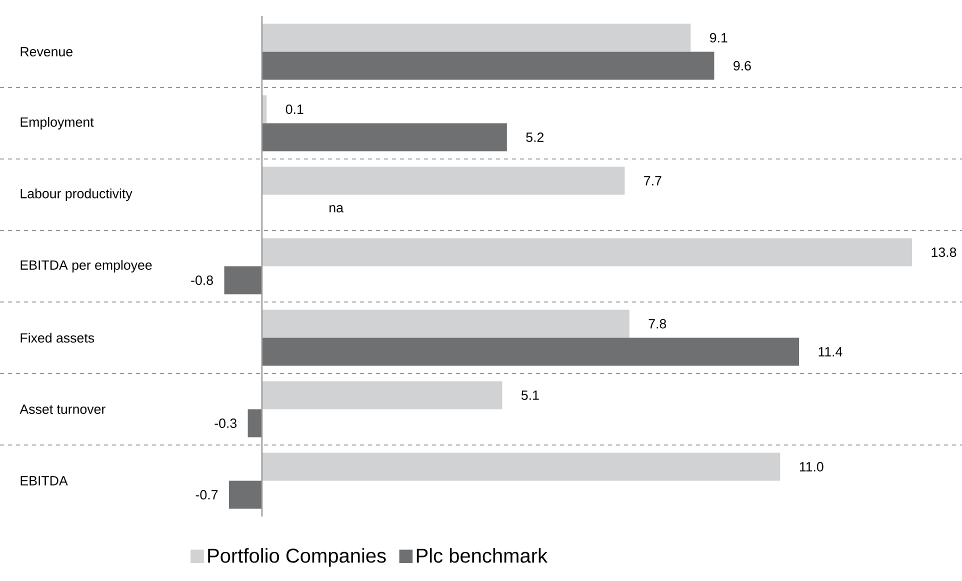 Image resolution: width=962 pixels, height=581 pixels. I want to click on data-label: 5.1, so click(530, 395).